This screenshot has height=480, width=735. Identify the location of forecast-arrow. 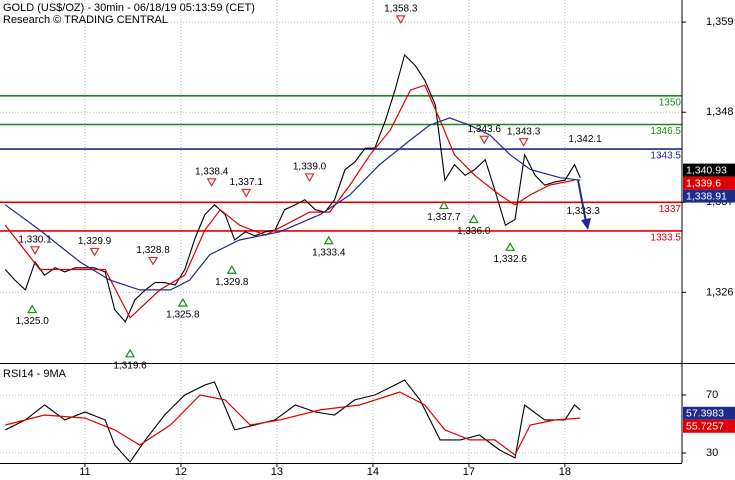
(582, 201).